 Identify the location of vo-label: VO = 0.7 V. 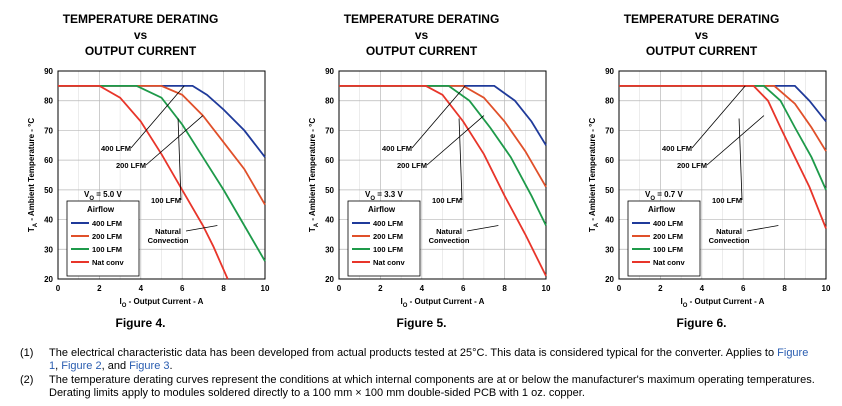
(664, 196).